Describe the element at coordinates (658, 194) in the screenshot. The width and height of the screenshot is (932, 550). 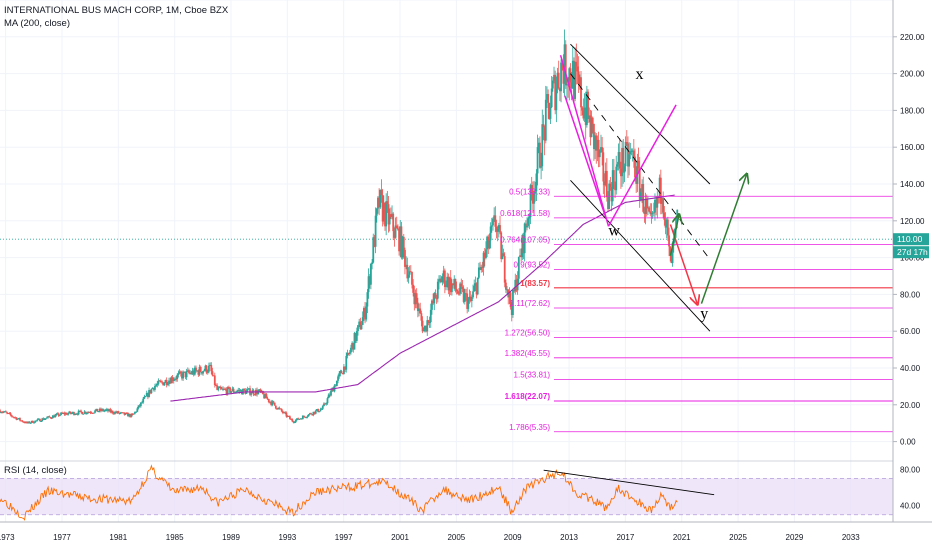
I see `wave-labels: x w y` at that location.